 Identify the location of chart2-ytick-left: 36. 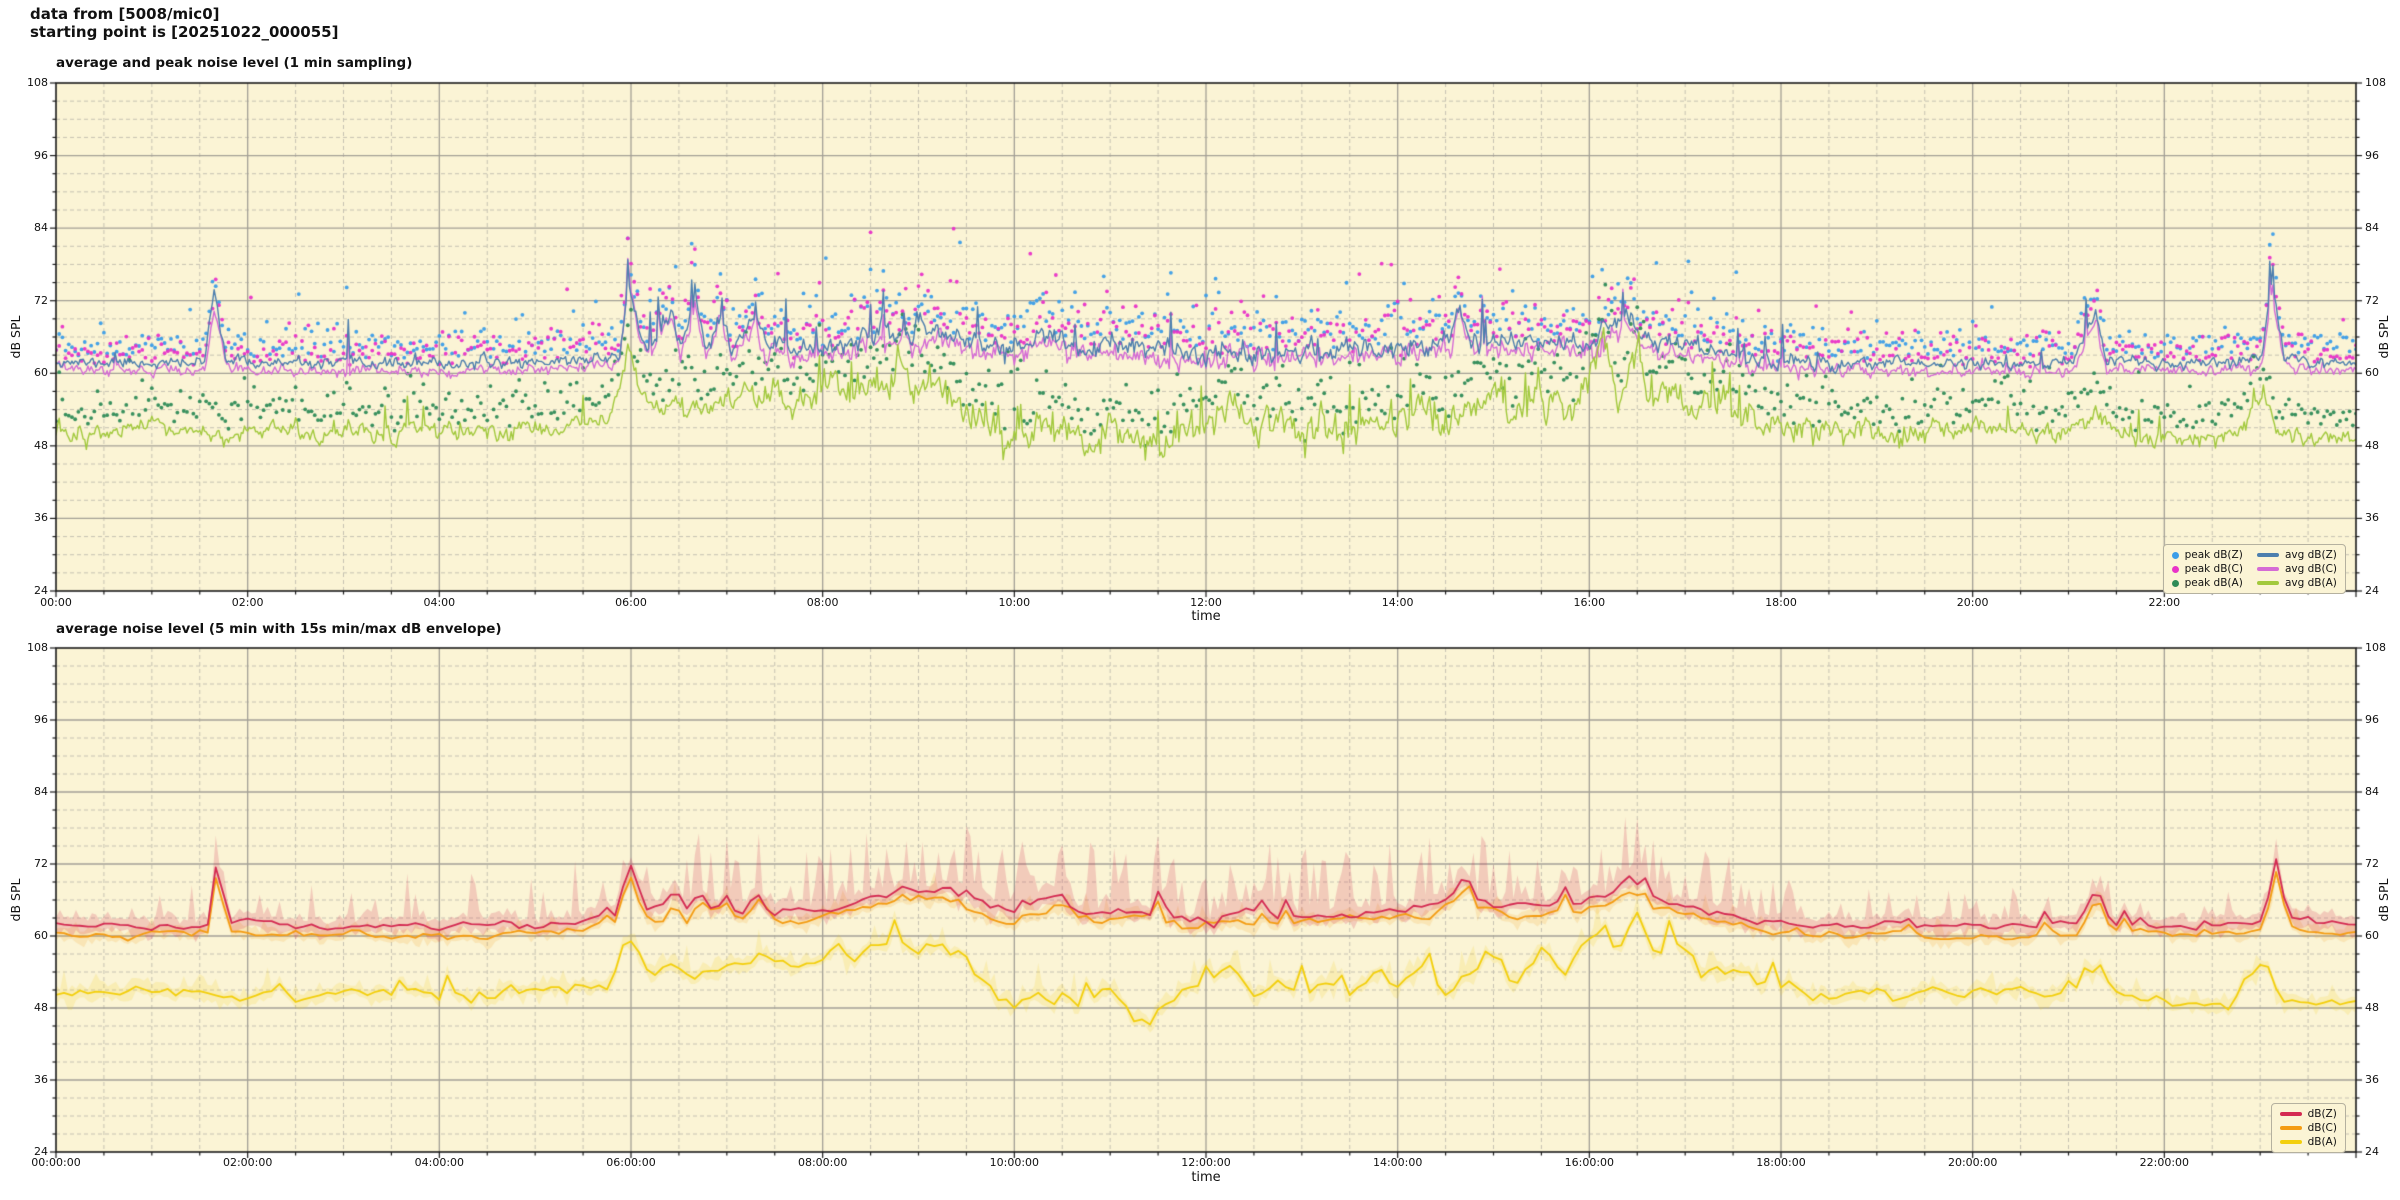
(41, 1079).